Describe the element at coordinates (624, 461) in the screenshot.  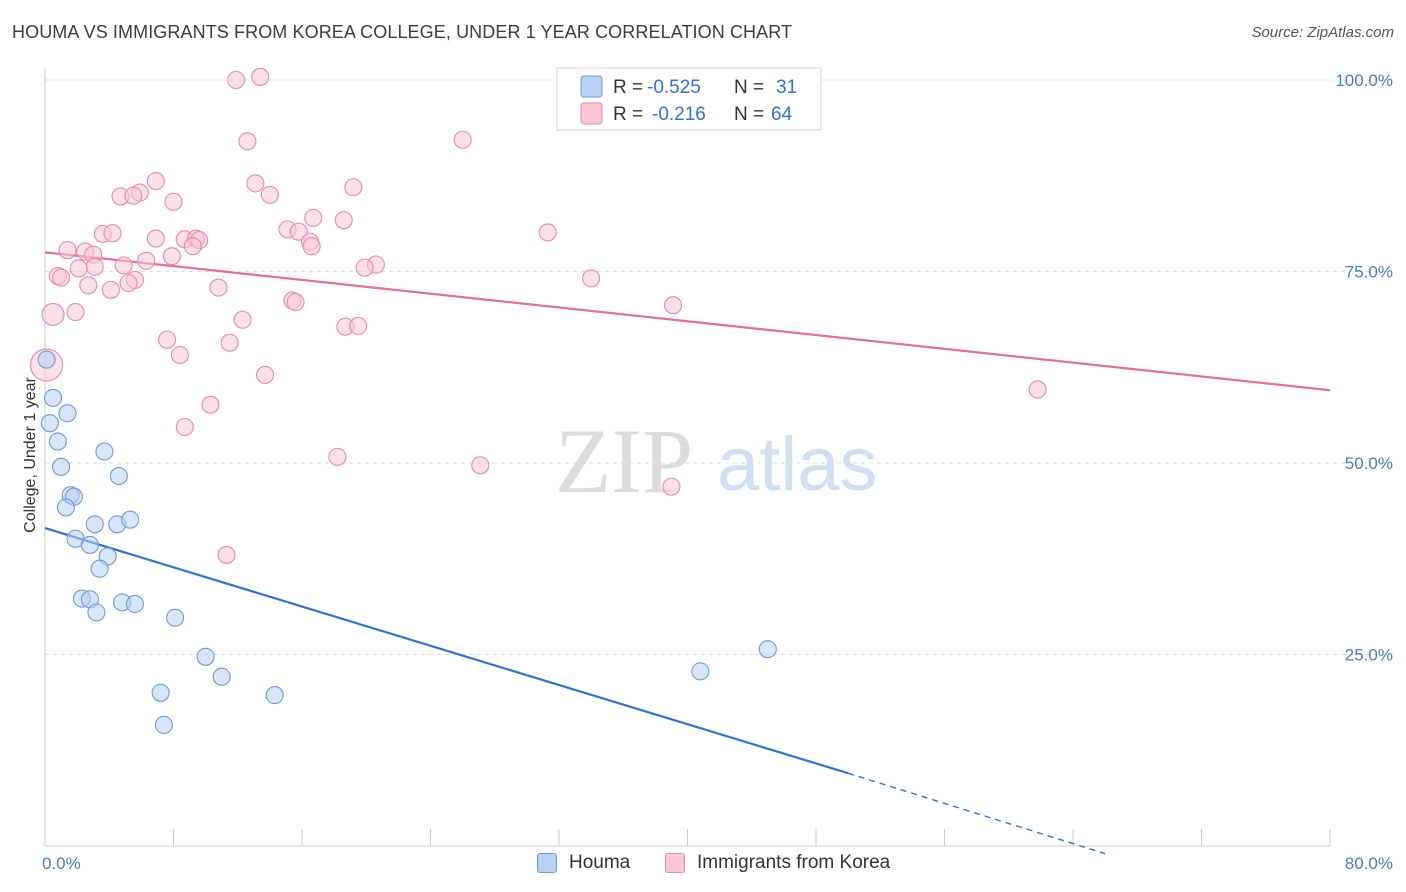
I see `watermark-zip: ZIP` at that location.